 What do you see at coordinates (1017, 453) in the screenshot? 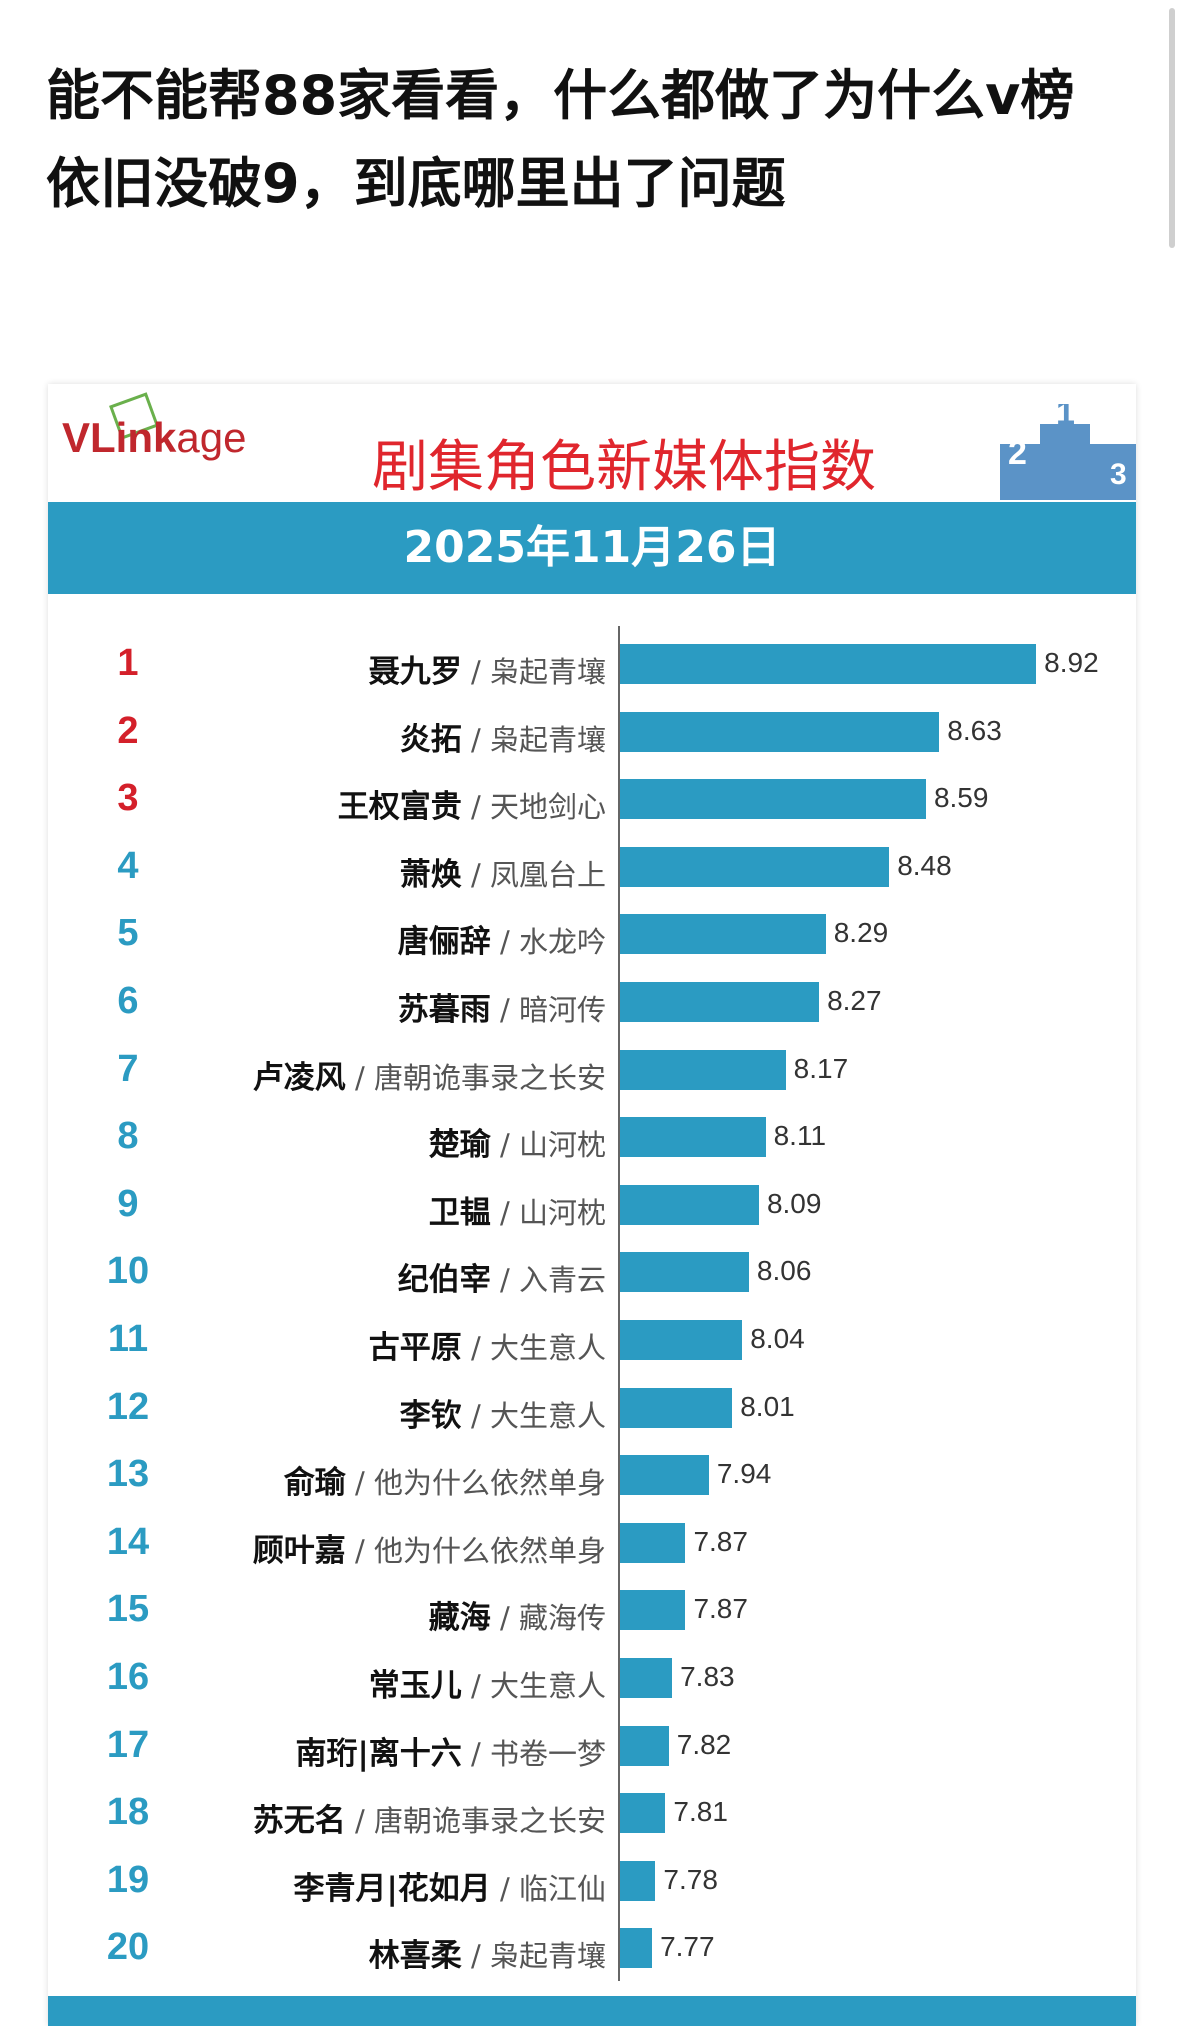
I see `svg-text: 2` at bounding box center [1017, 453].